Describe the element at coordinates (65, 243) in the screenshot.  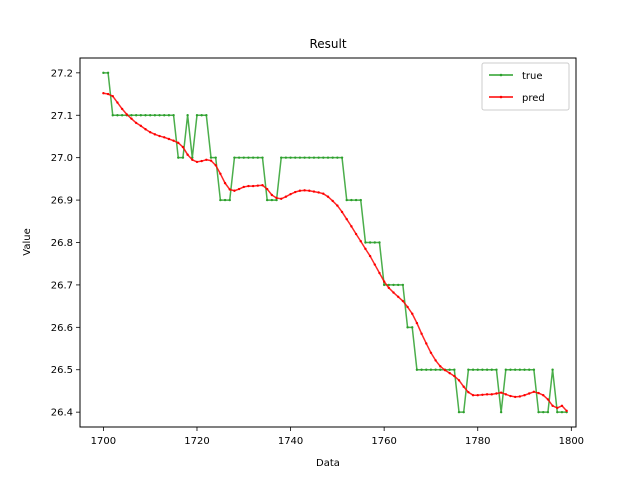
I see `y-axis: 26.4 26.5 26.6 26.7 26.8 26.9 27.0 27.1 27.2` at that location.